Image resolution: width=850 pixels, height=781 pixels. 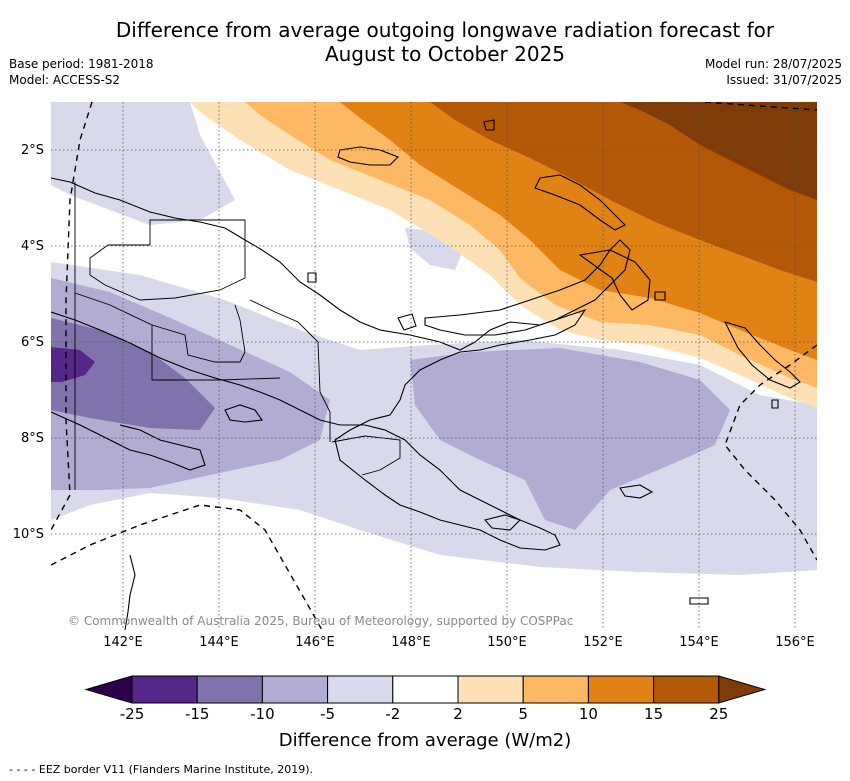 I want to click on lat-label-10s: 10°S, so click(x=28, y=534).